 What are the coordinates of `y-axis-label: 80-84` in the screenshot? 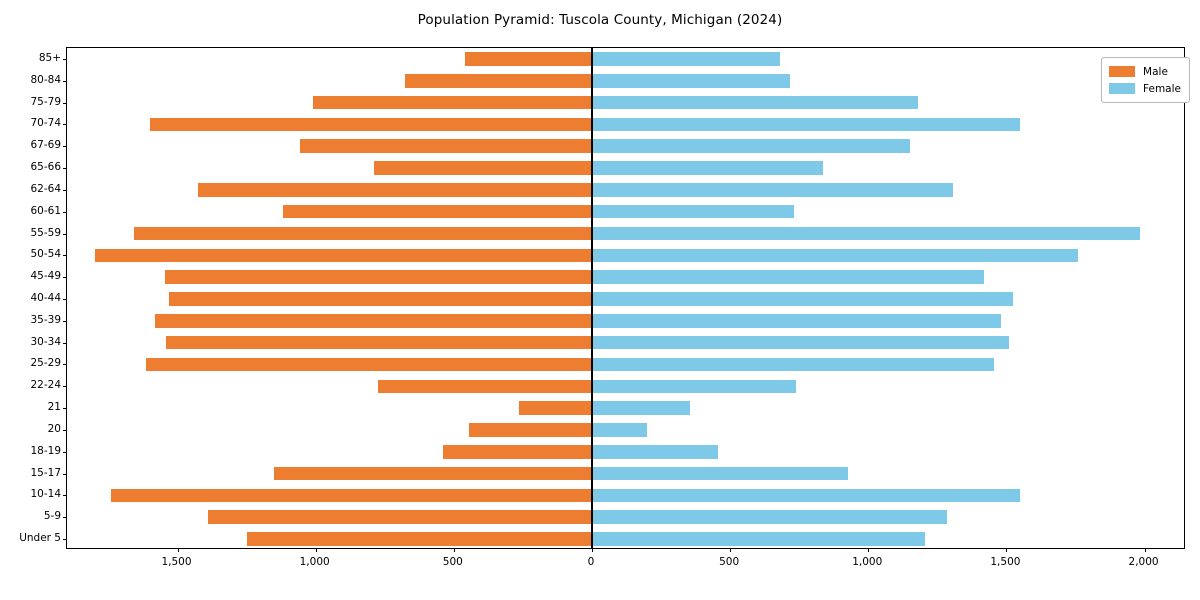 It's located at (45, 79).